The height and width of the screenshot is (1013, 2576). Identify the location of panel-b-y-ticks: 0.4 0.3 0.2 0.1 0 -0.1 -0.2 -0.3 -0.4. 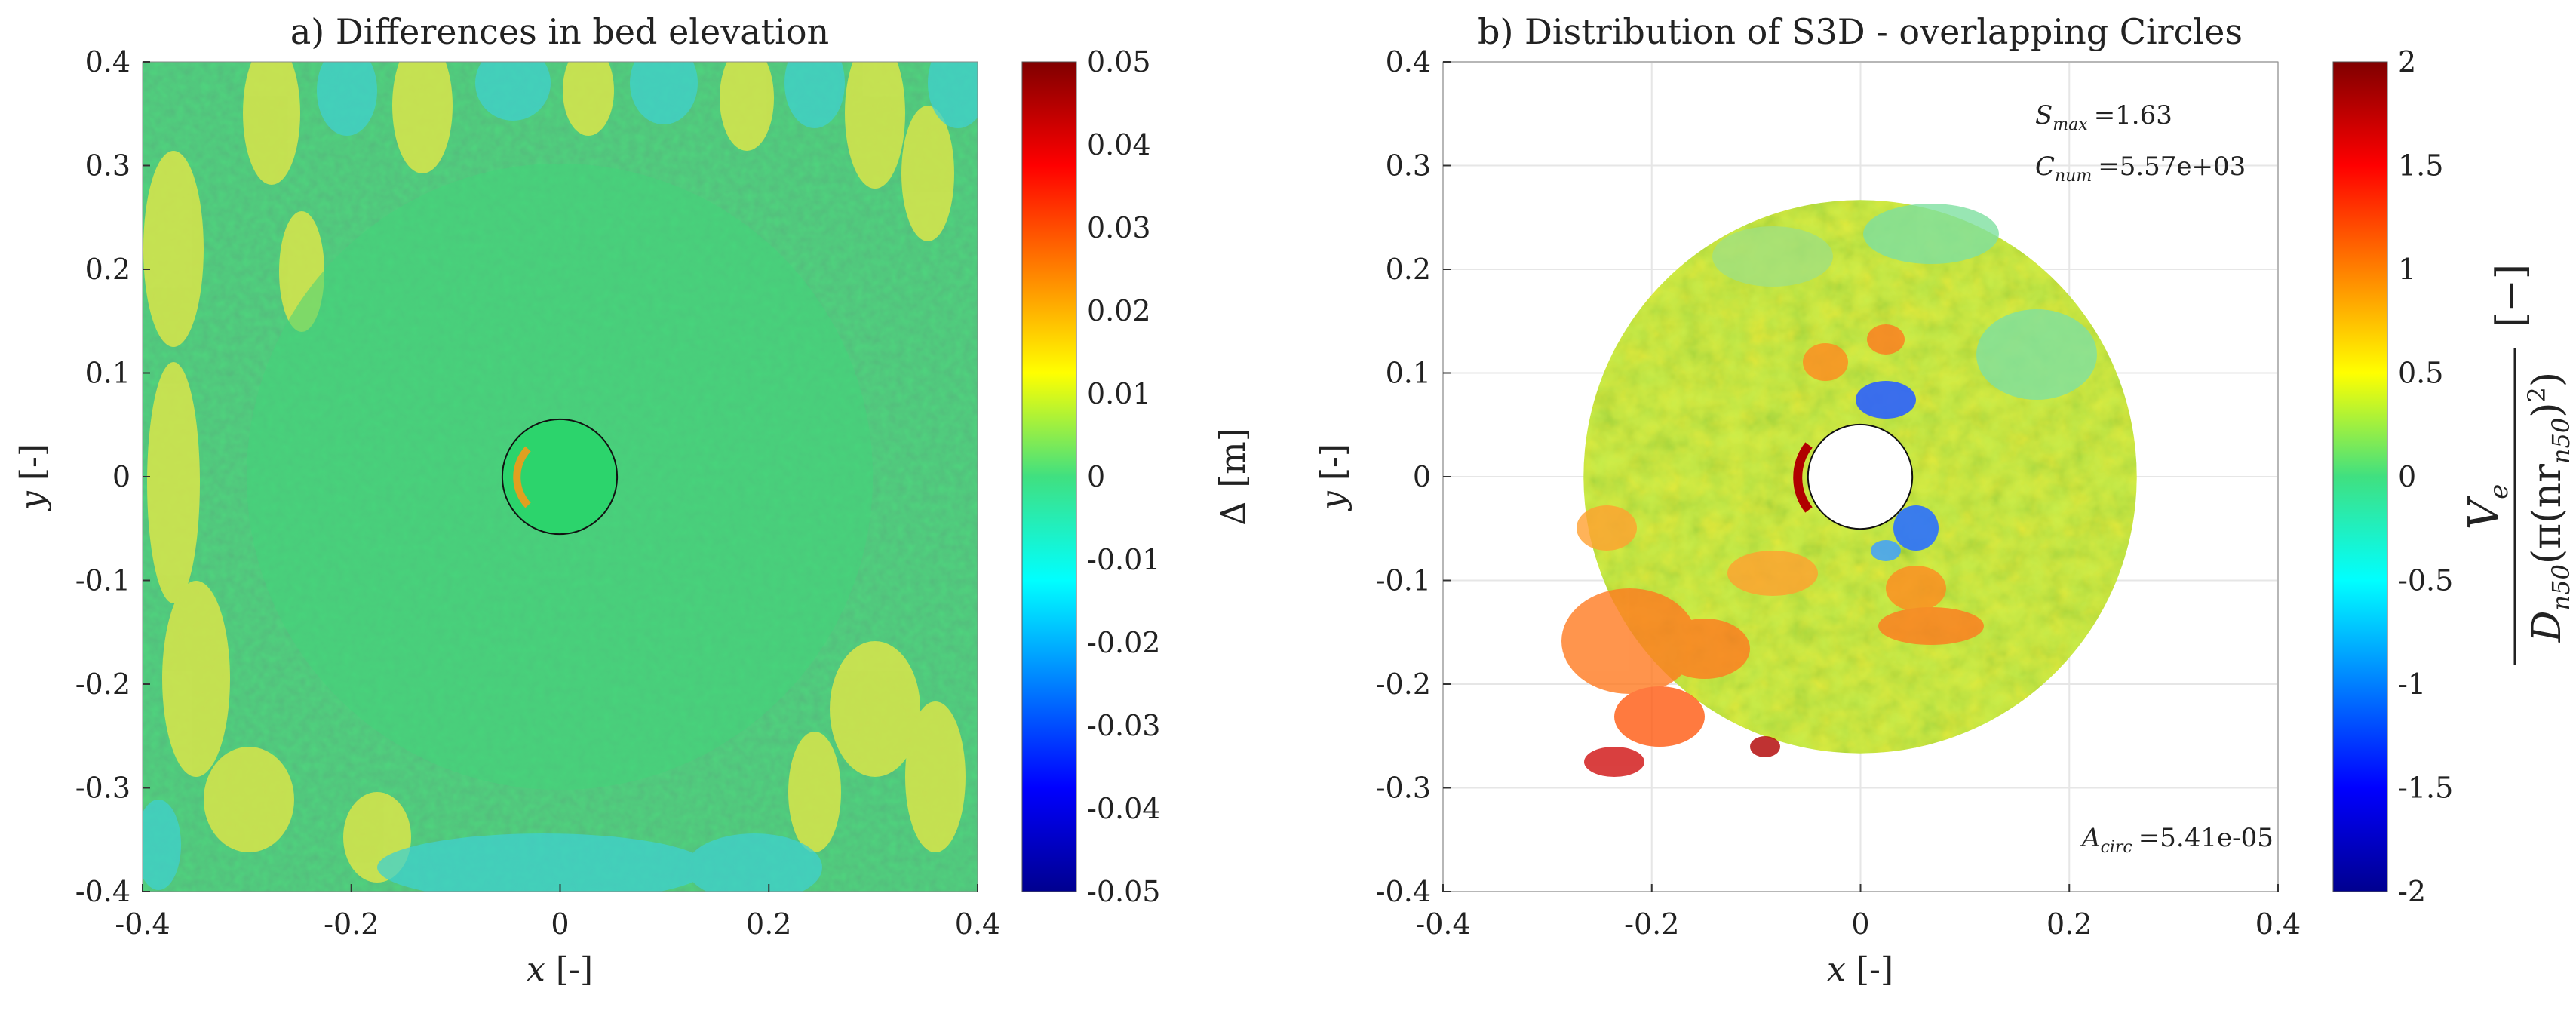
(1413, 477).